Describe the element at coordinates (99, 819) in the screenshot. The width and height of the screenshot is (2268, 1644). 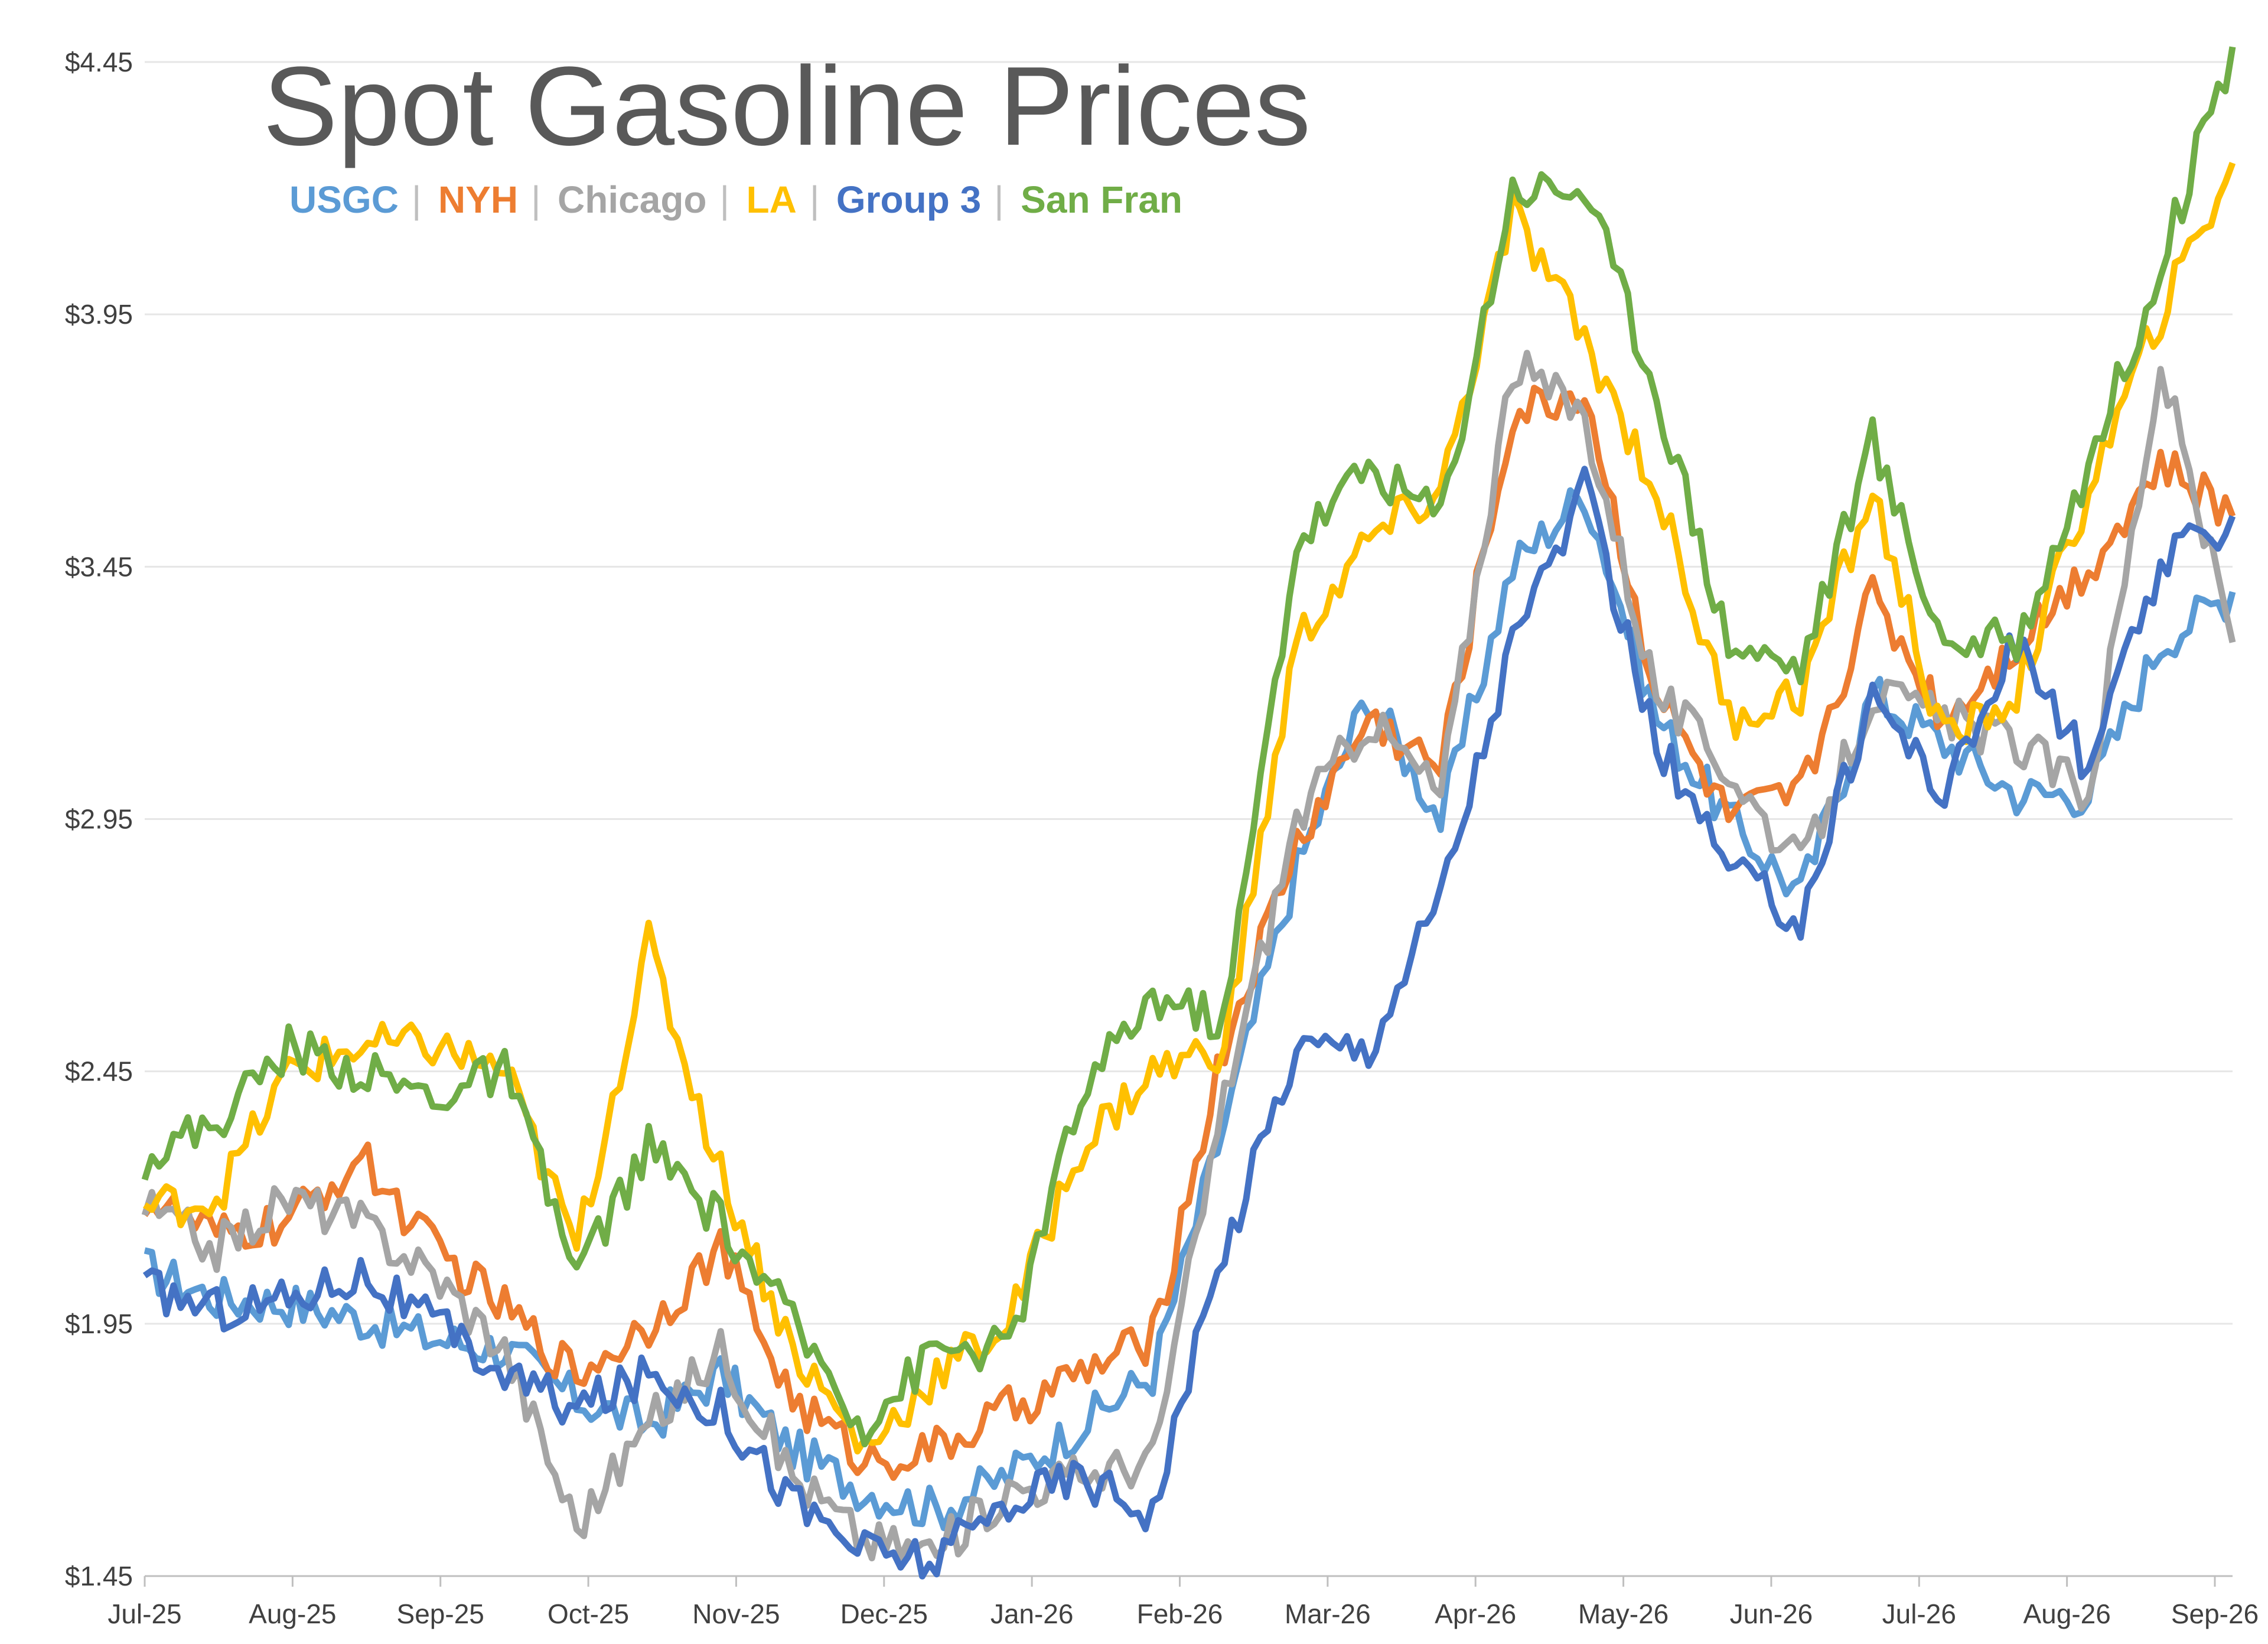
I see `y-tick-label: $2.95` at that location.